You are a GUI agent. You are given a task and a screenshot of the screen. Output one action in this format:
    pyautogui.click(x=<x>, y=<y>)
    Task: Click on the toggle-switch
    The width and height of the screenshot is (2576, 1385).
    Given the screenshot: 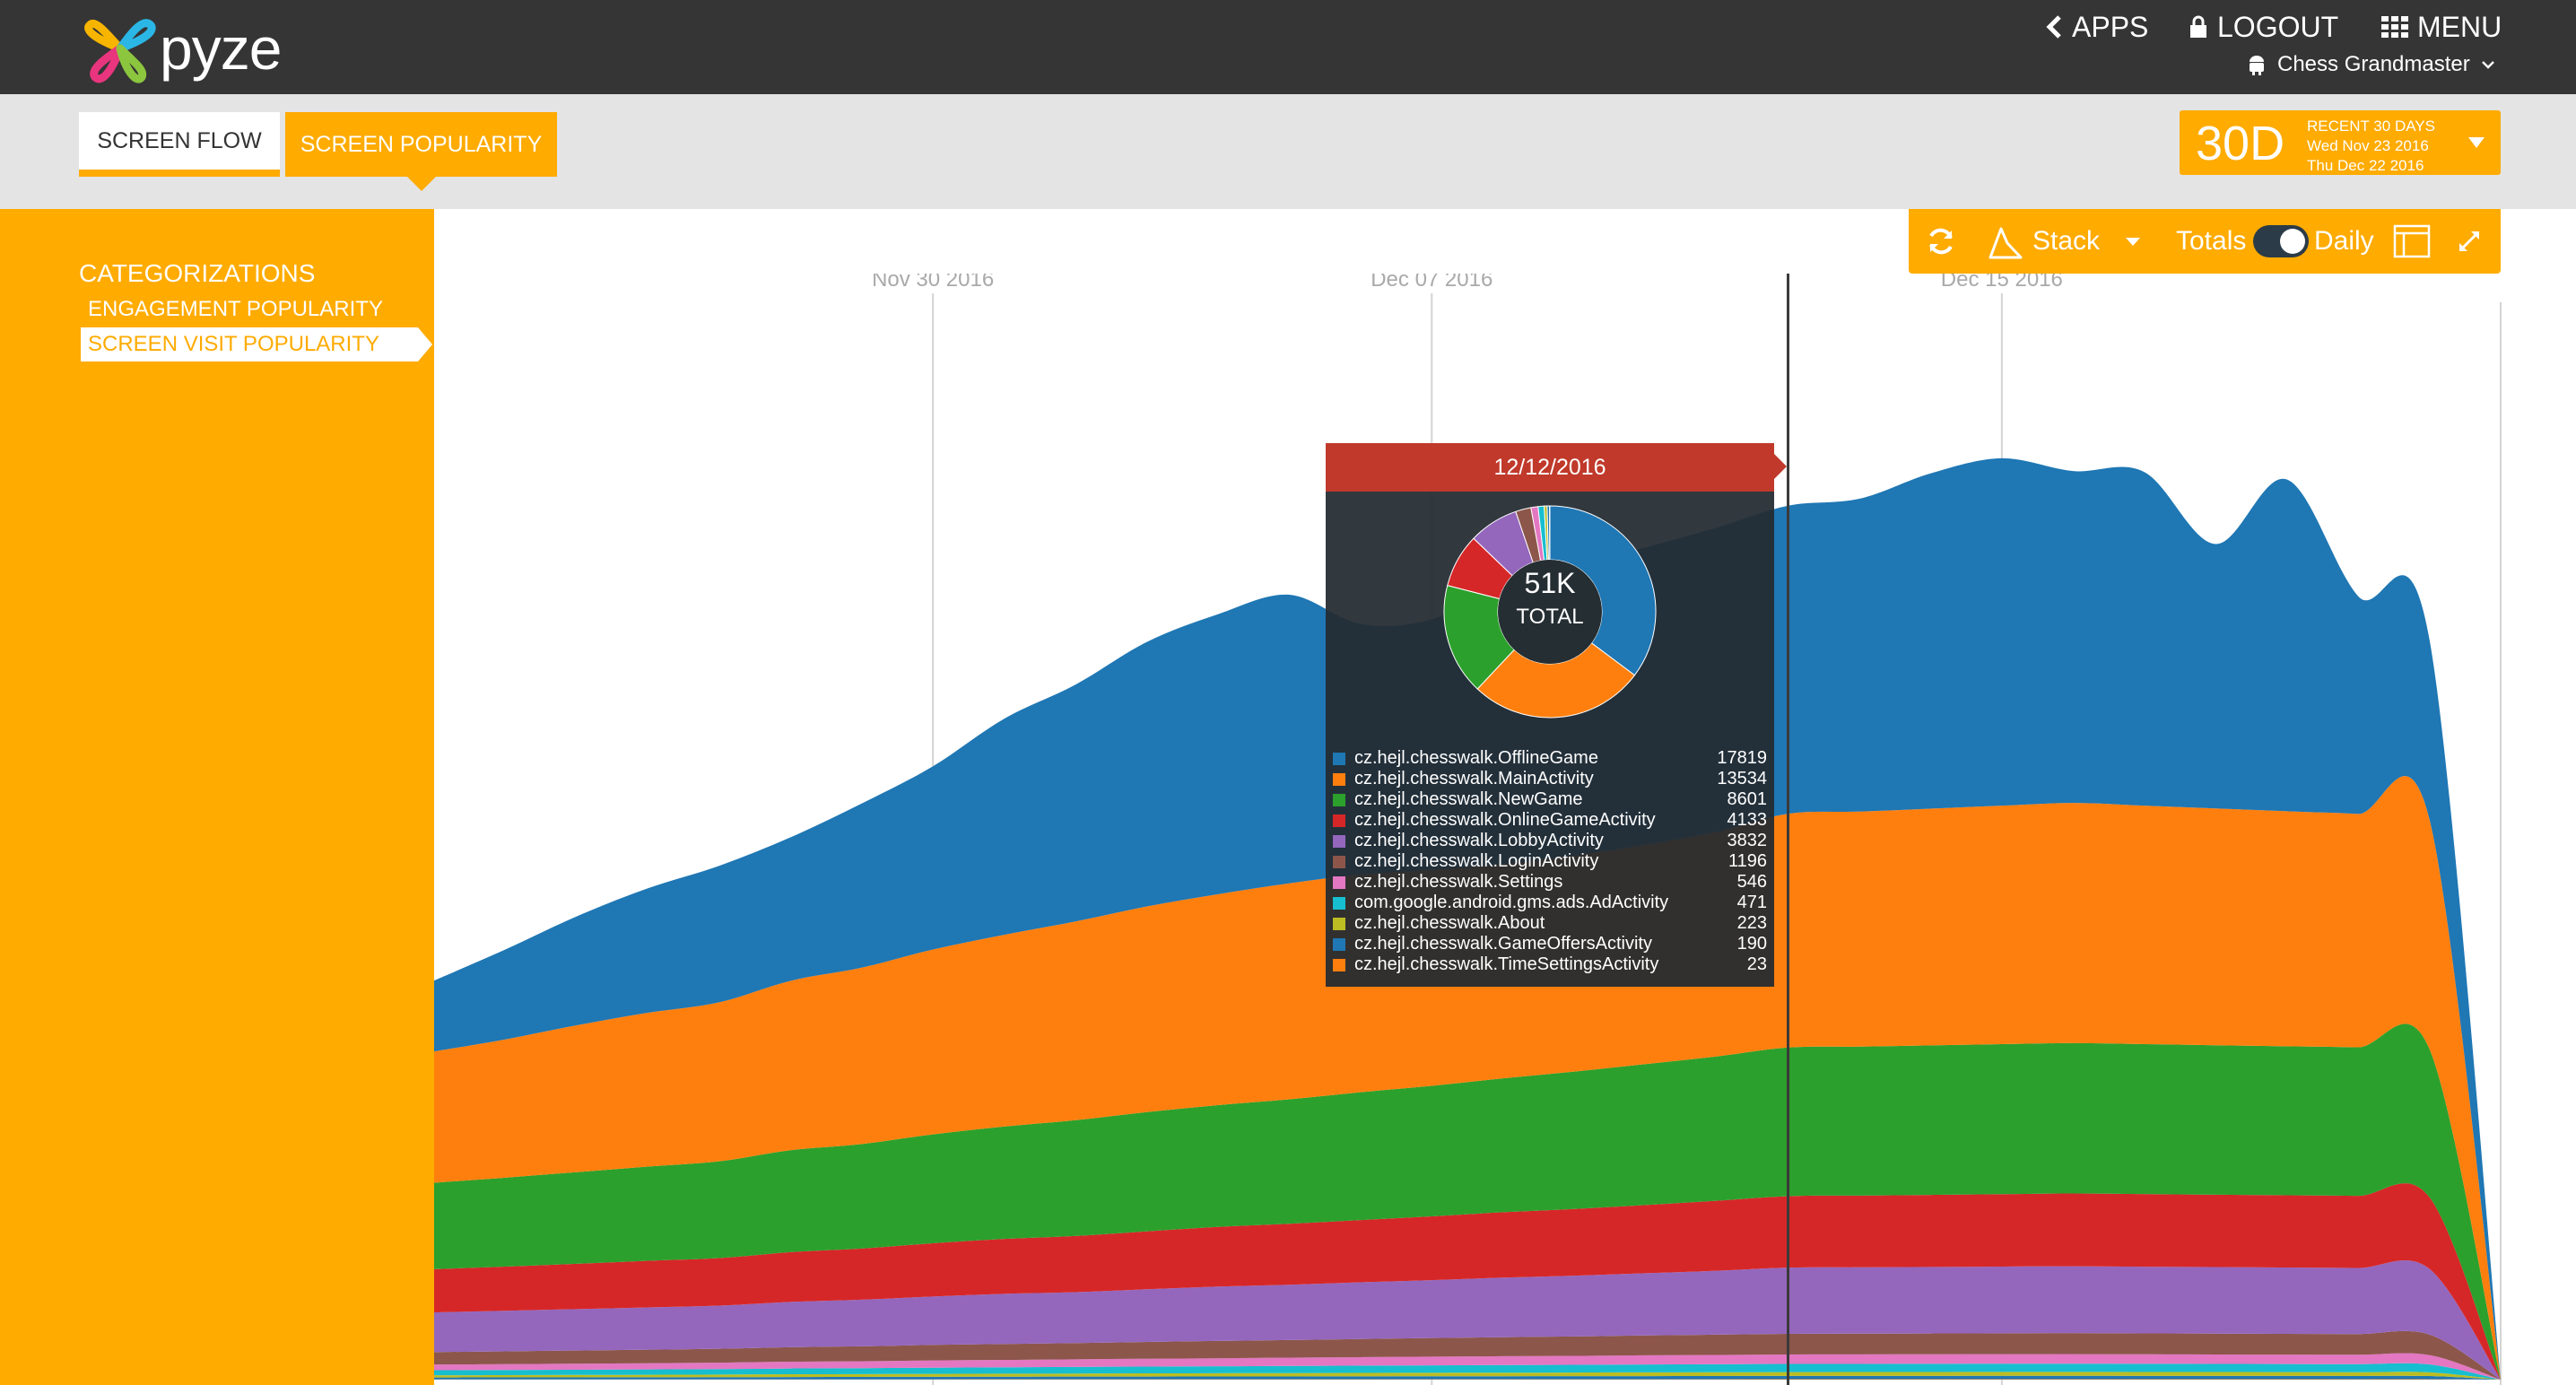 What is the action you would take?
    pyautogui.click(x=2281, y=241)
    